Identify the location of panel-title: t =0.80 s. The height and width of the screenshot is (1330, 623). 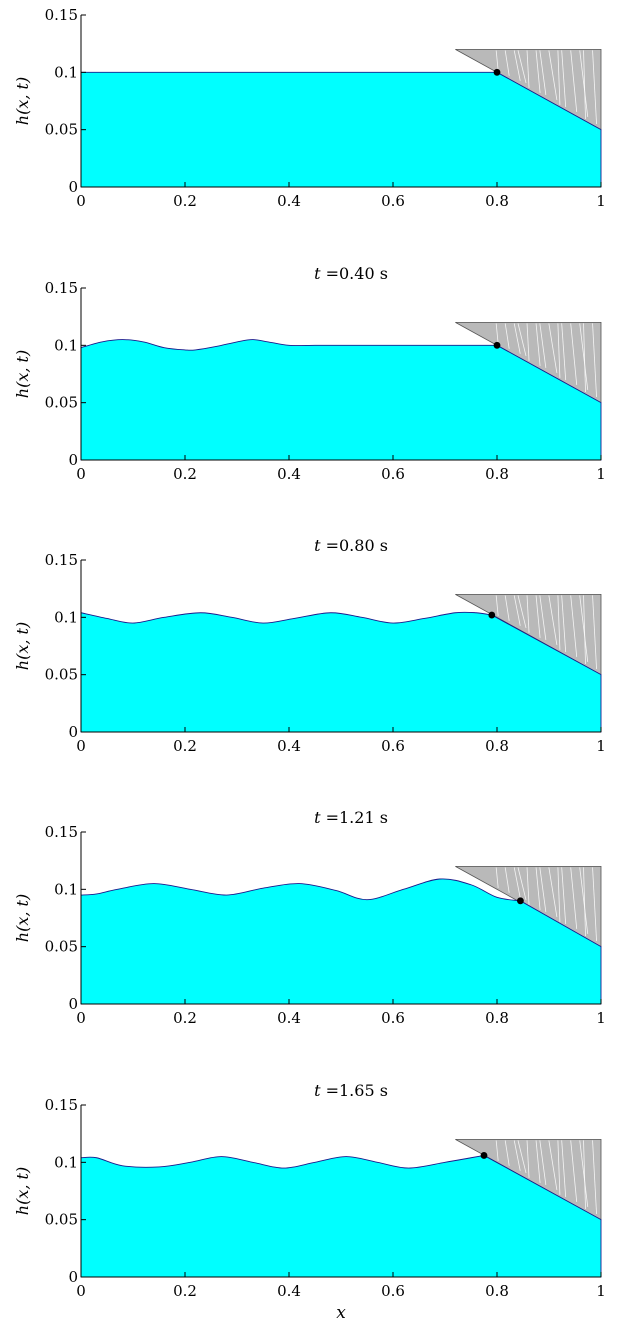
(351, 545).